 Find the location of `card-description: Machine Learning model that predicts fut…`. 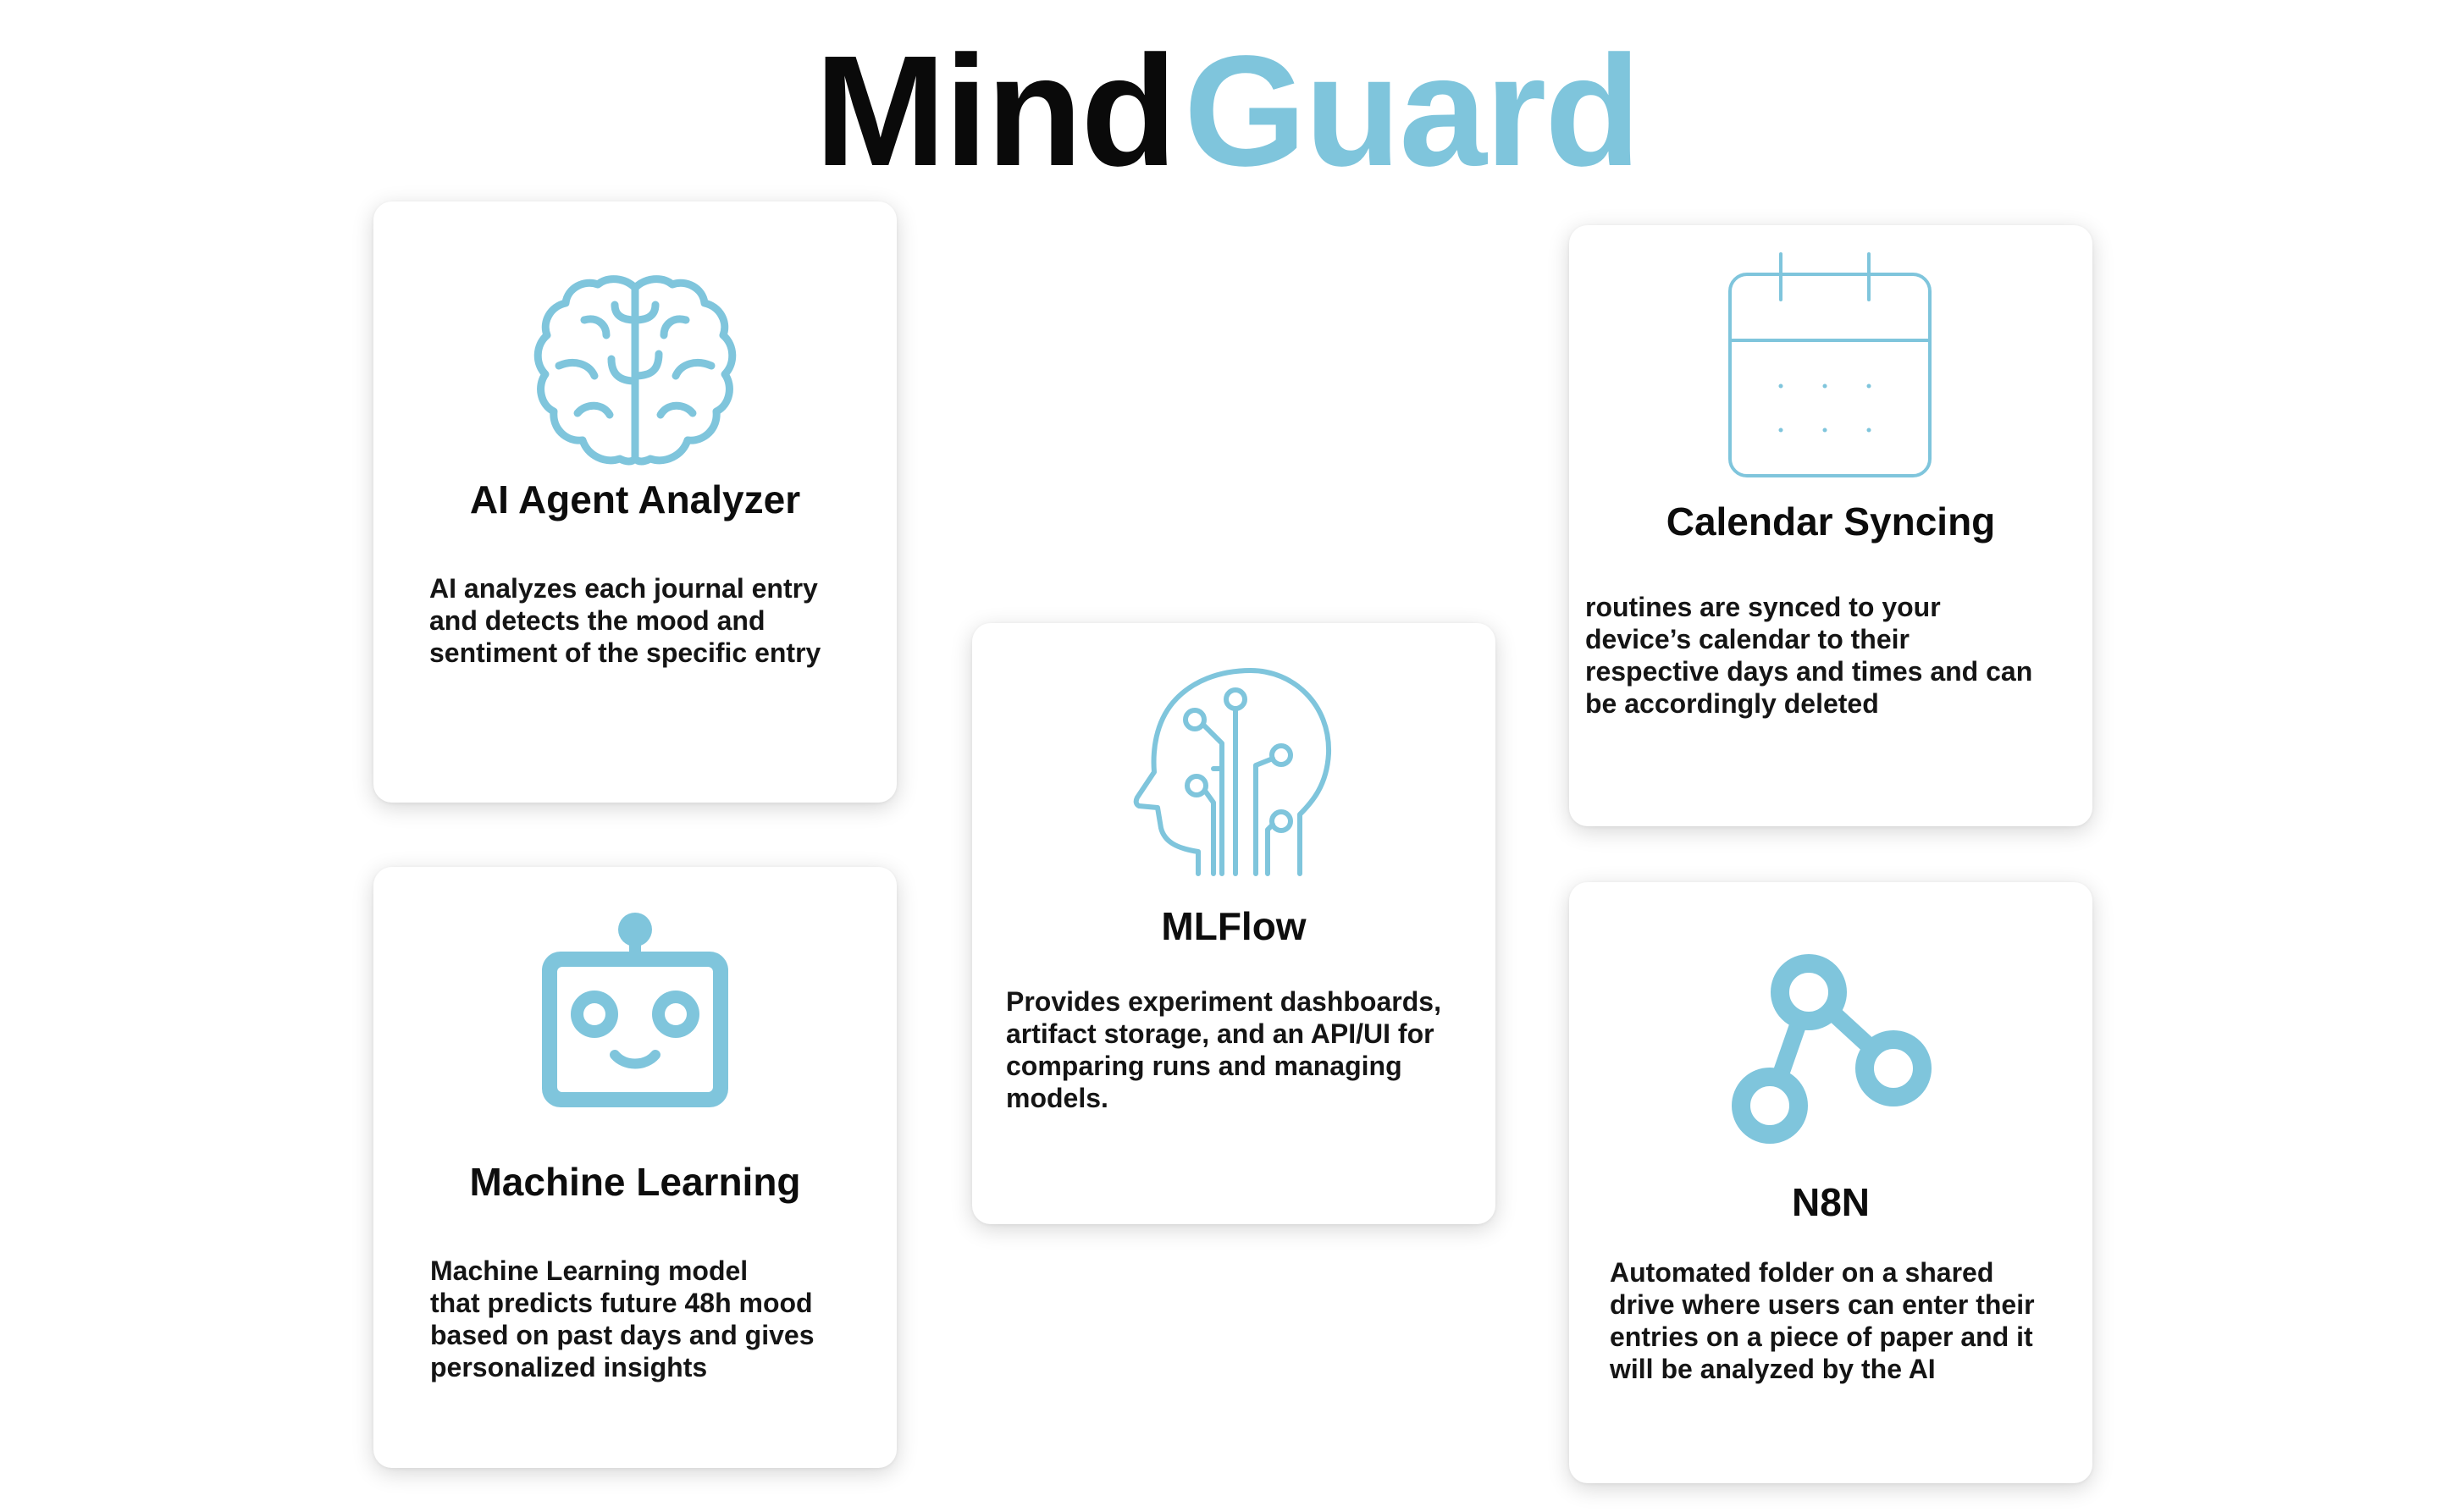

card-description: Machine Learning model that predicts fut… is located at coordinates (622, 1318).